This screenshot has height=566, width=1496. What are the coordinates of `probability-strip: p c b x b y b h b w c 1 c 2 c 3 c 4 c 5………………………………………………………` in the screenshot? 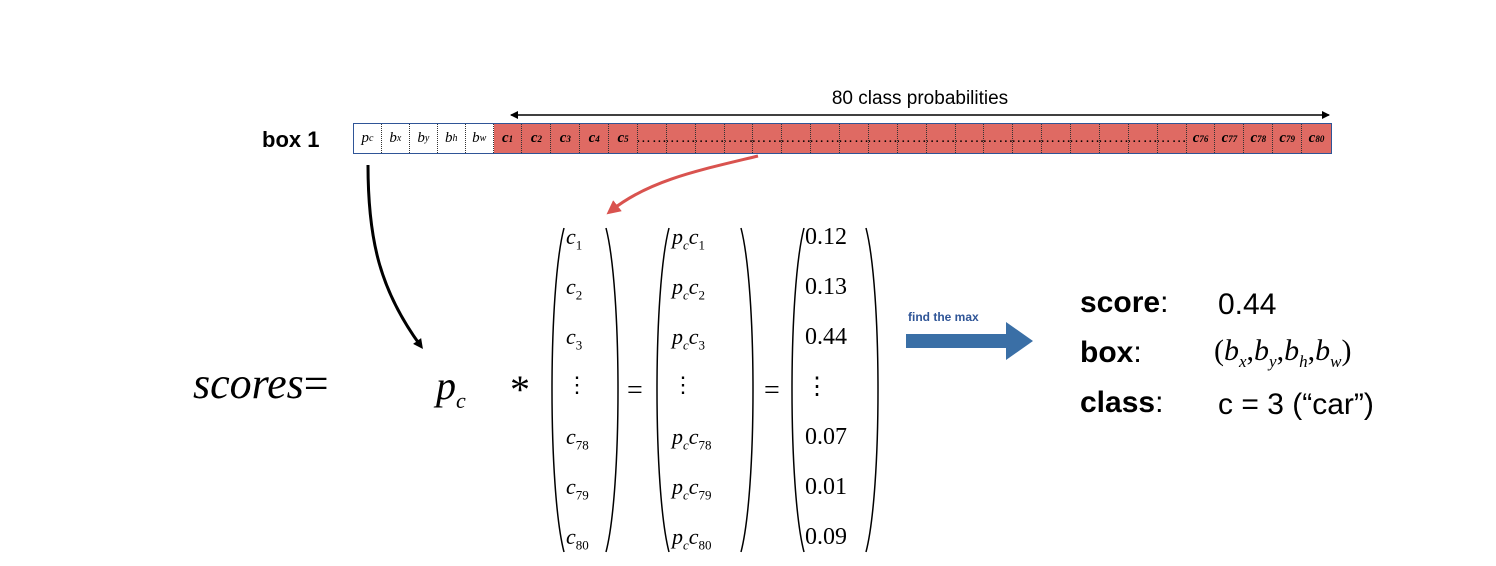 It's located at (842, 138).